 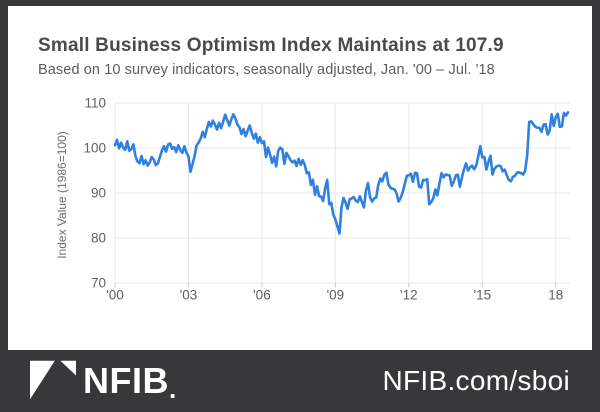 I want to click on x-axis-tick-label: '03, so click(x=189, y=295).